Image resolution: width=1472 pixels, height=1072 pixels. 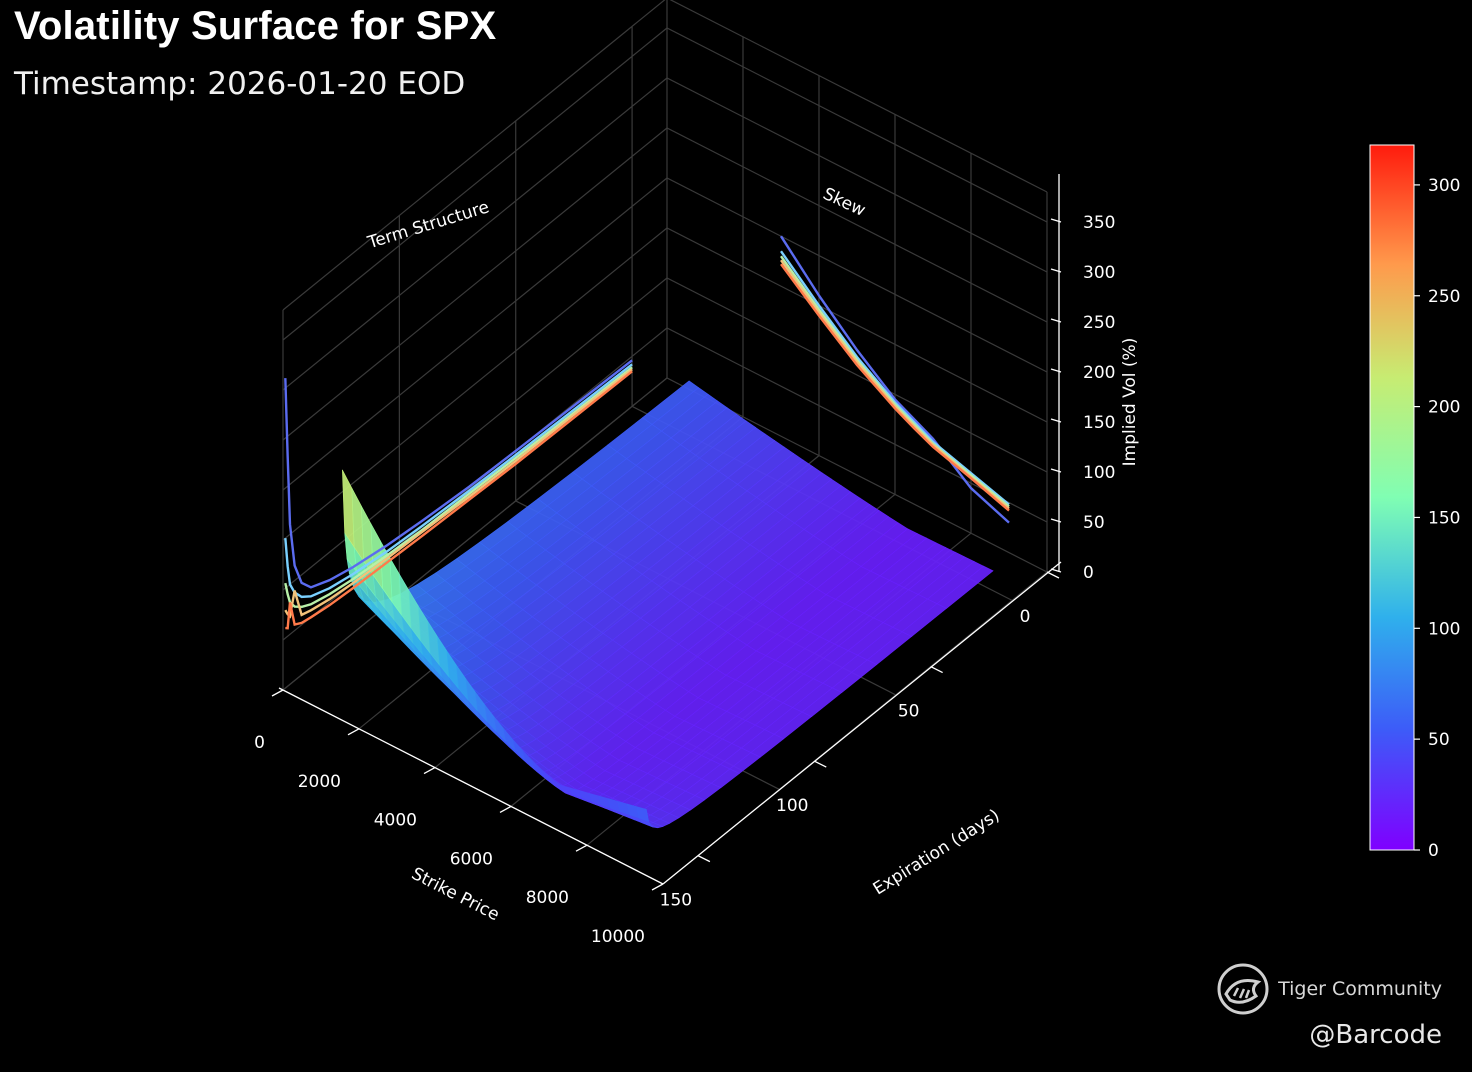 I want to click on strike-tick-label: 0, so click(x=259, y=743).